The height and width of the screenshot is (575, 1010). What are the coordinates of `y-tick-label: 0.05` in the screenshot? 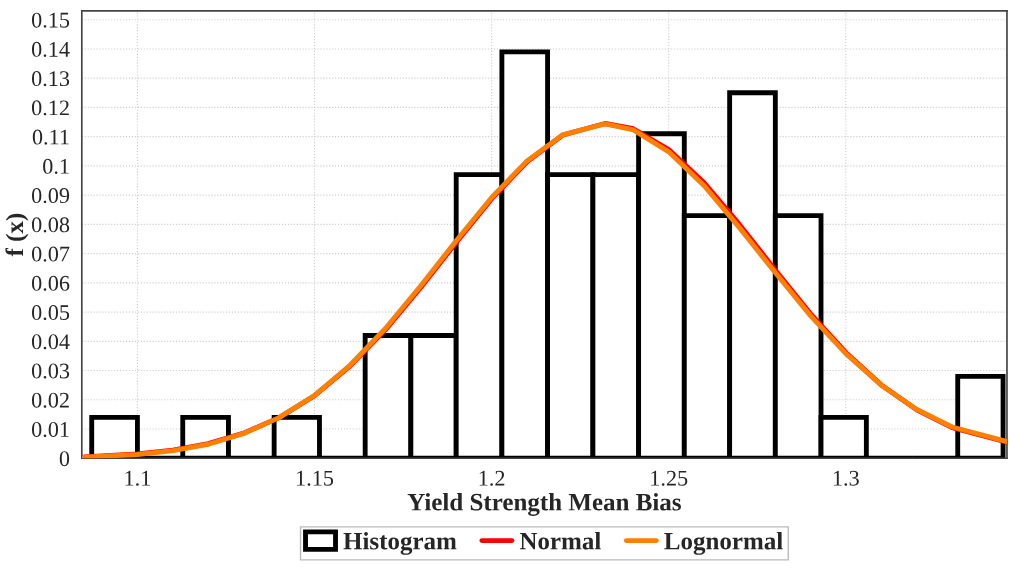 It's located at (50, 313).